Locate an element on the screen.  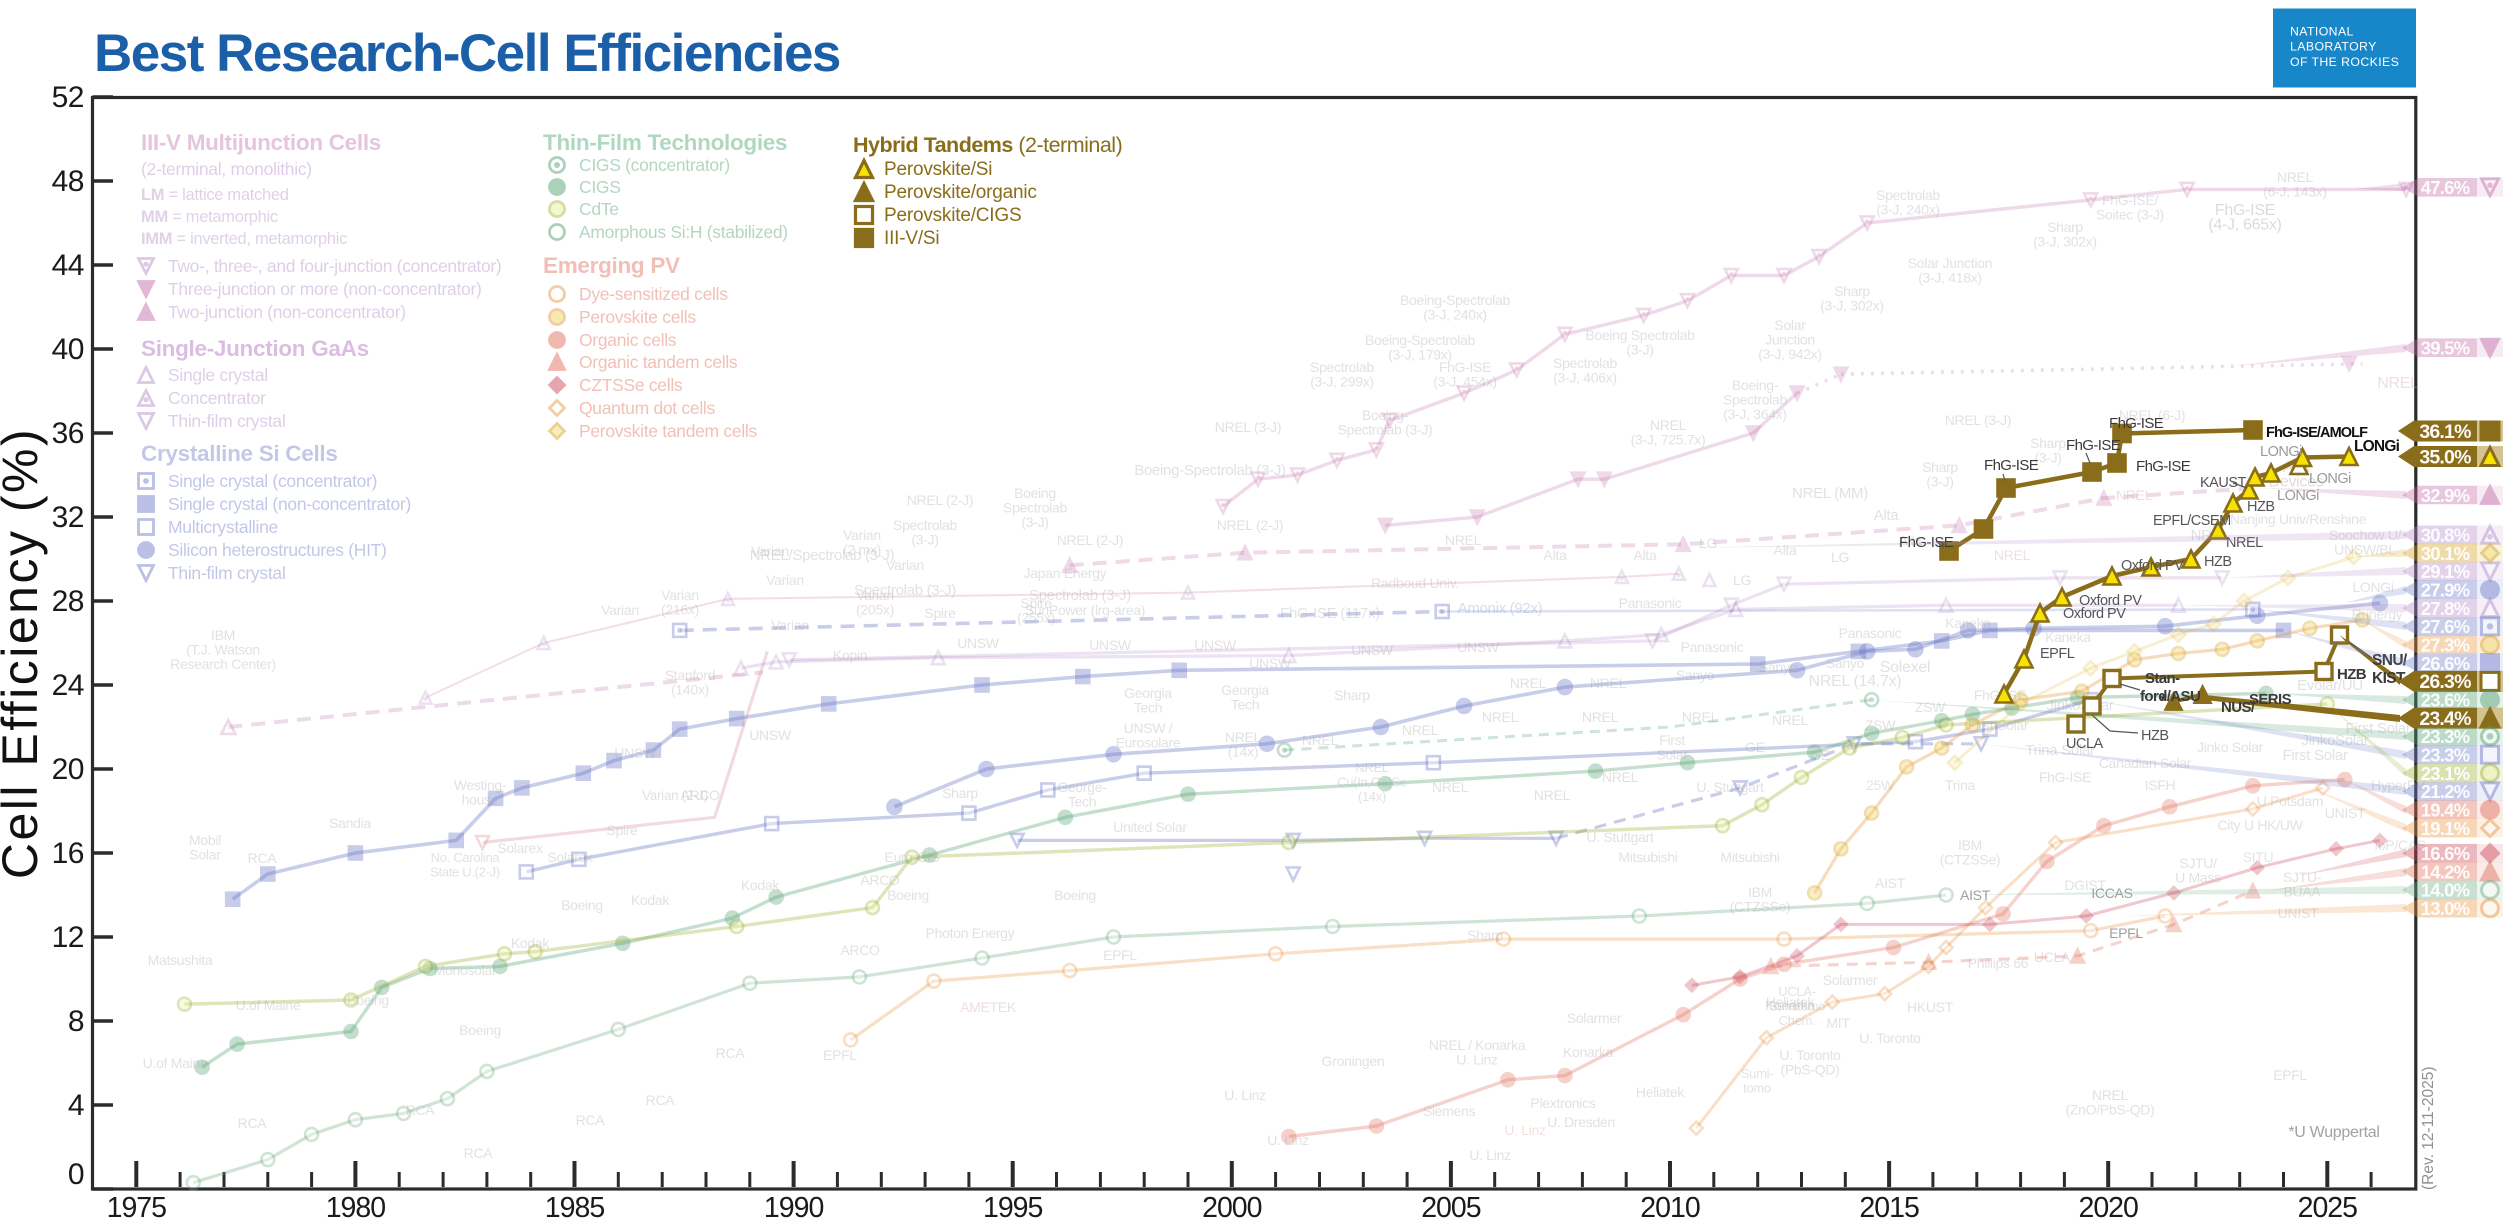
svg-text: U.of Maine is located at coordinates (268, 1005).